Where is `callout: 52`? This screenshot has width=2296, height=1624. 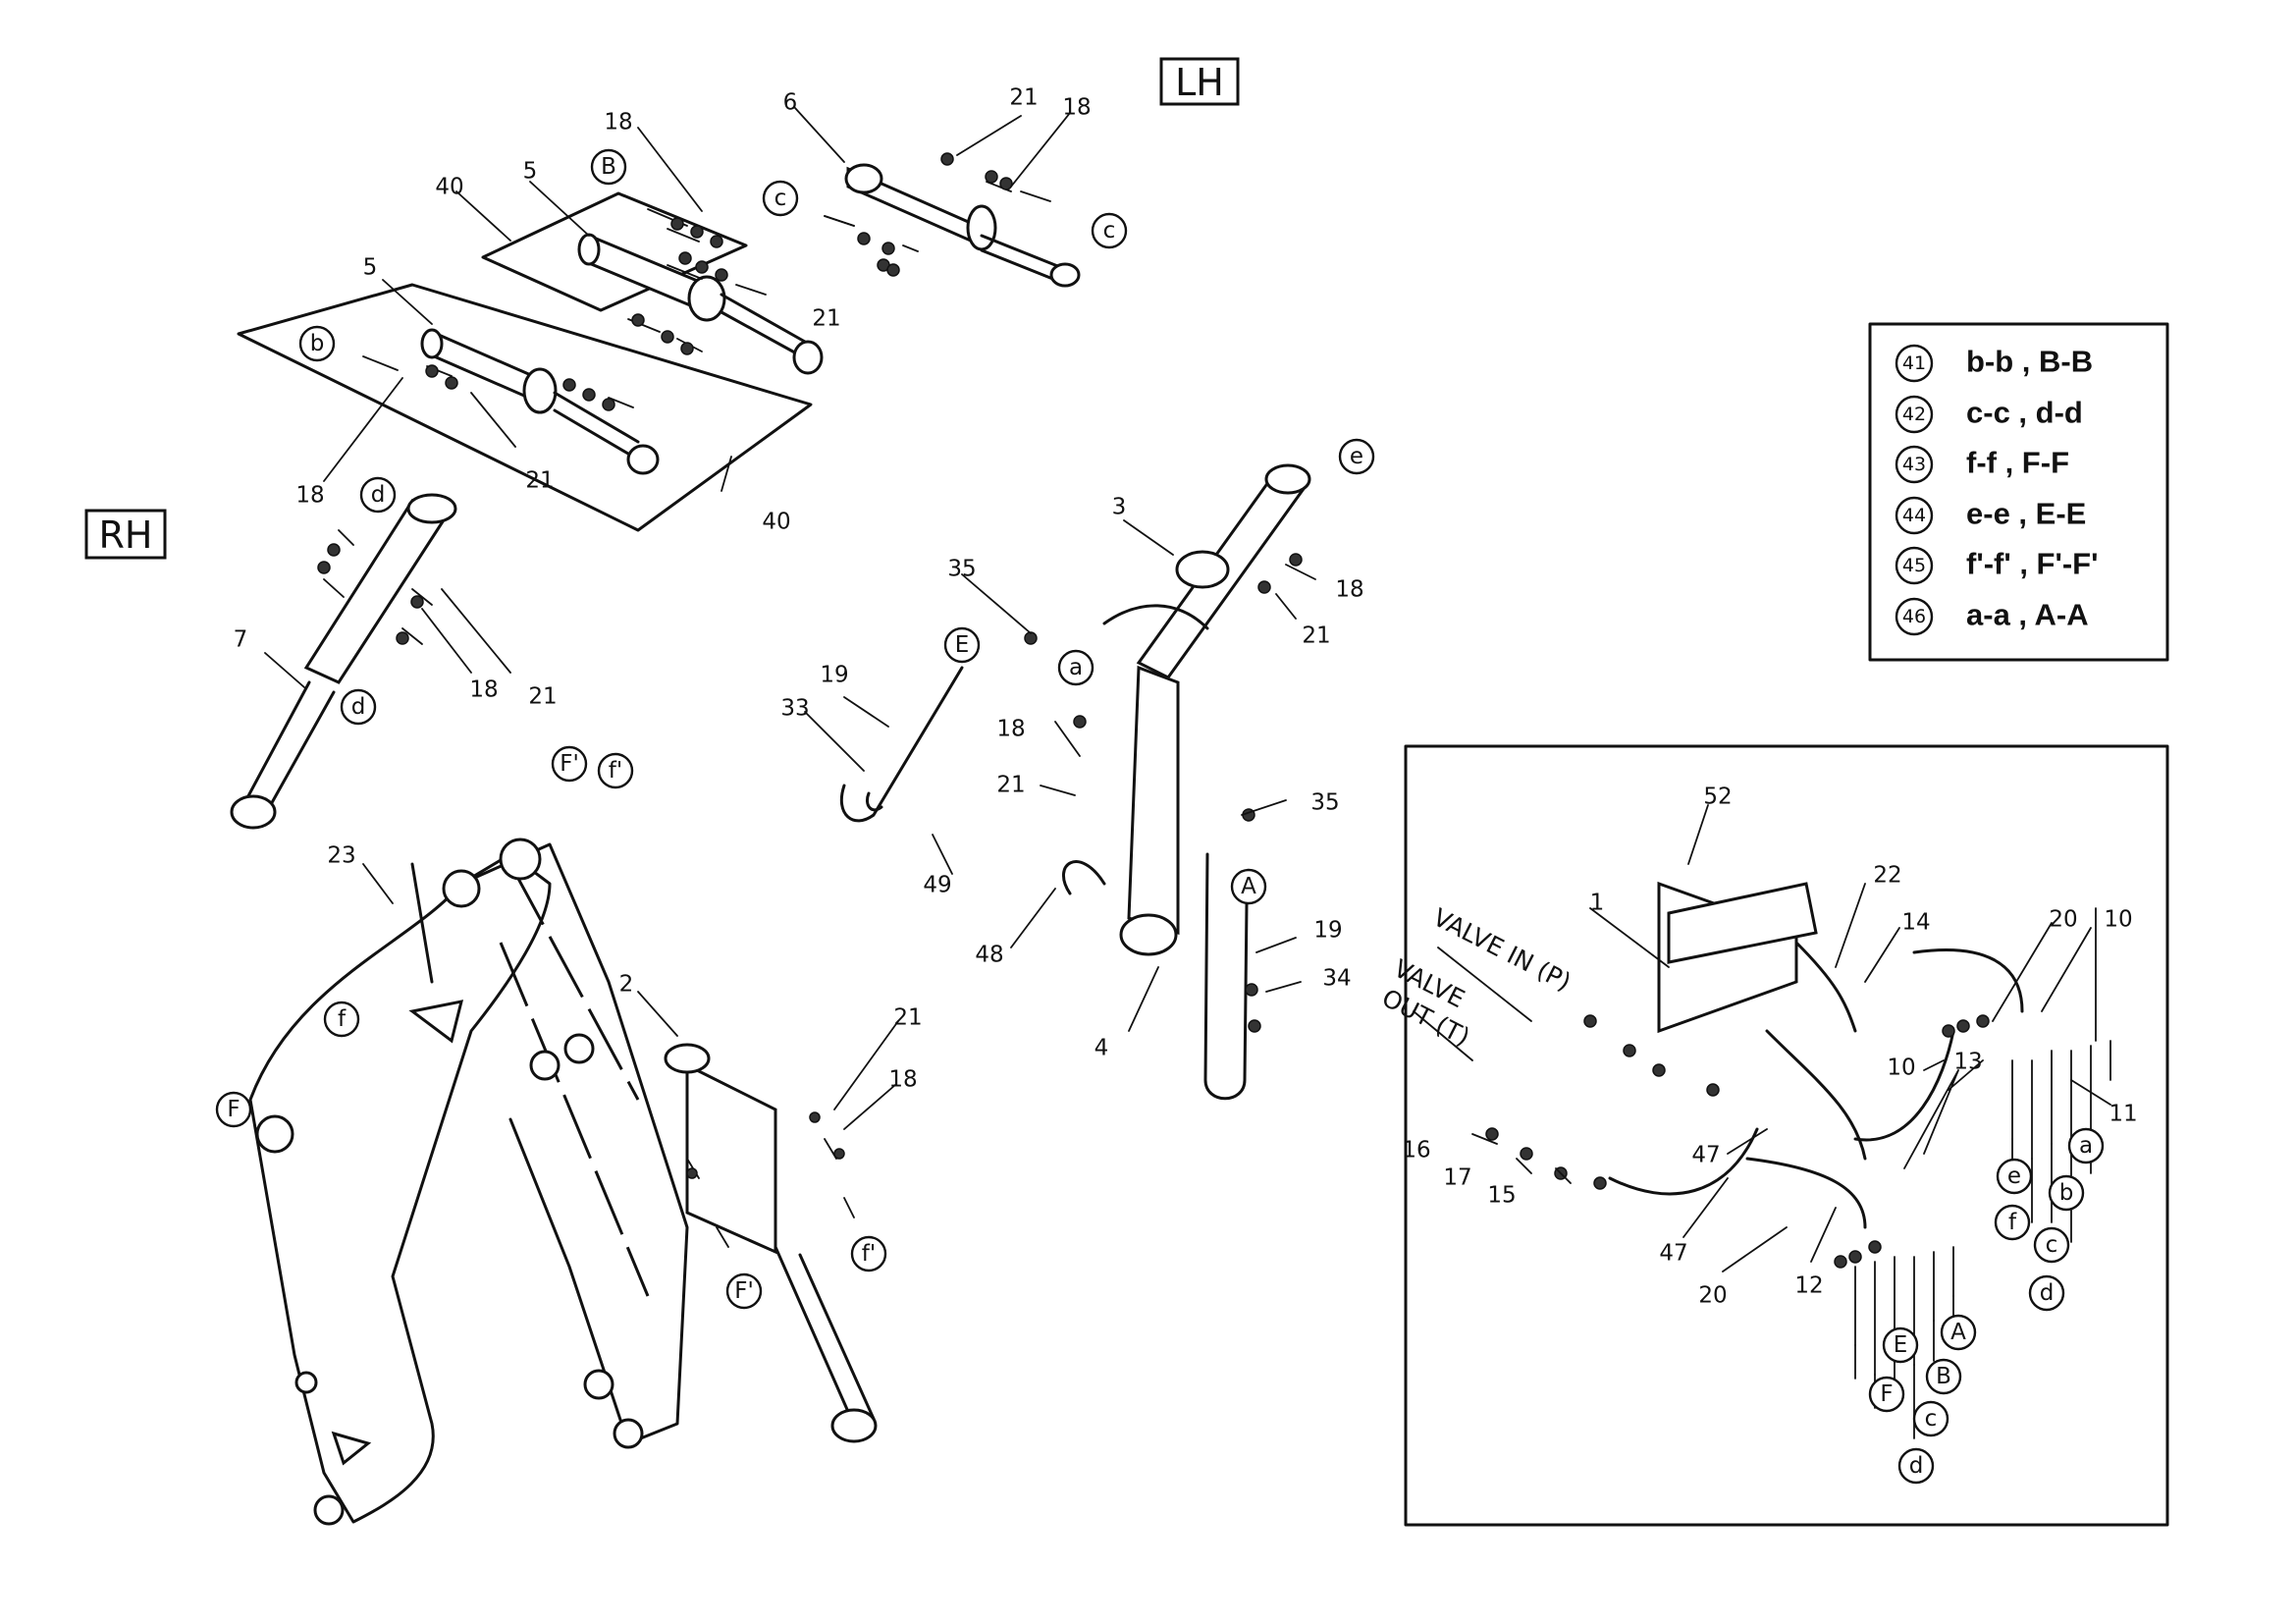 callout: 52 is located at coordinates (1717, 797).